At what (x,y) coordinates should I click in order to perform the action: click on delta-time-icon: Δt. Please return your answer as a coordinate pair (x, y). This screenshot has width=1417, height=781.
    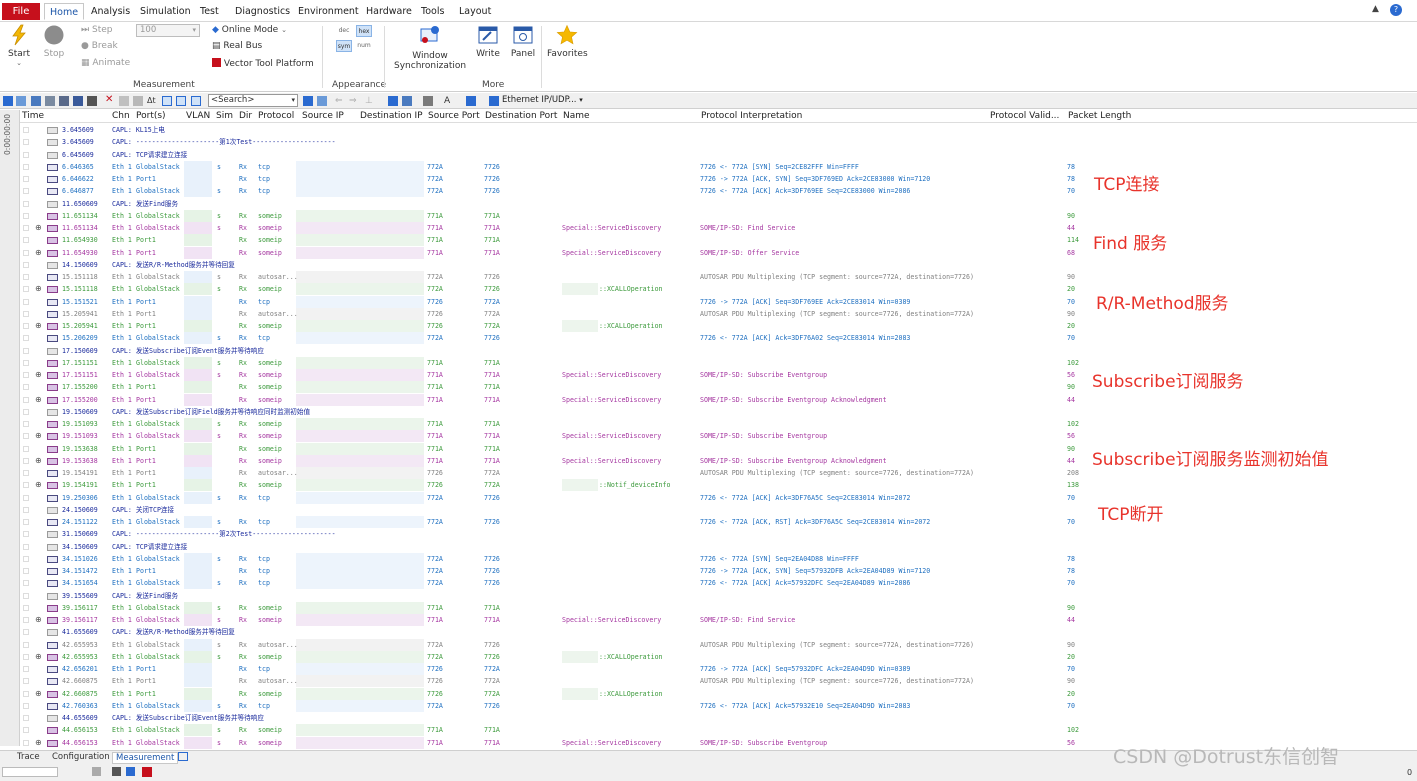
    Looking at the image, I should click on (151, 100).